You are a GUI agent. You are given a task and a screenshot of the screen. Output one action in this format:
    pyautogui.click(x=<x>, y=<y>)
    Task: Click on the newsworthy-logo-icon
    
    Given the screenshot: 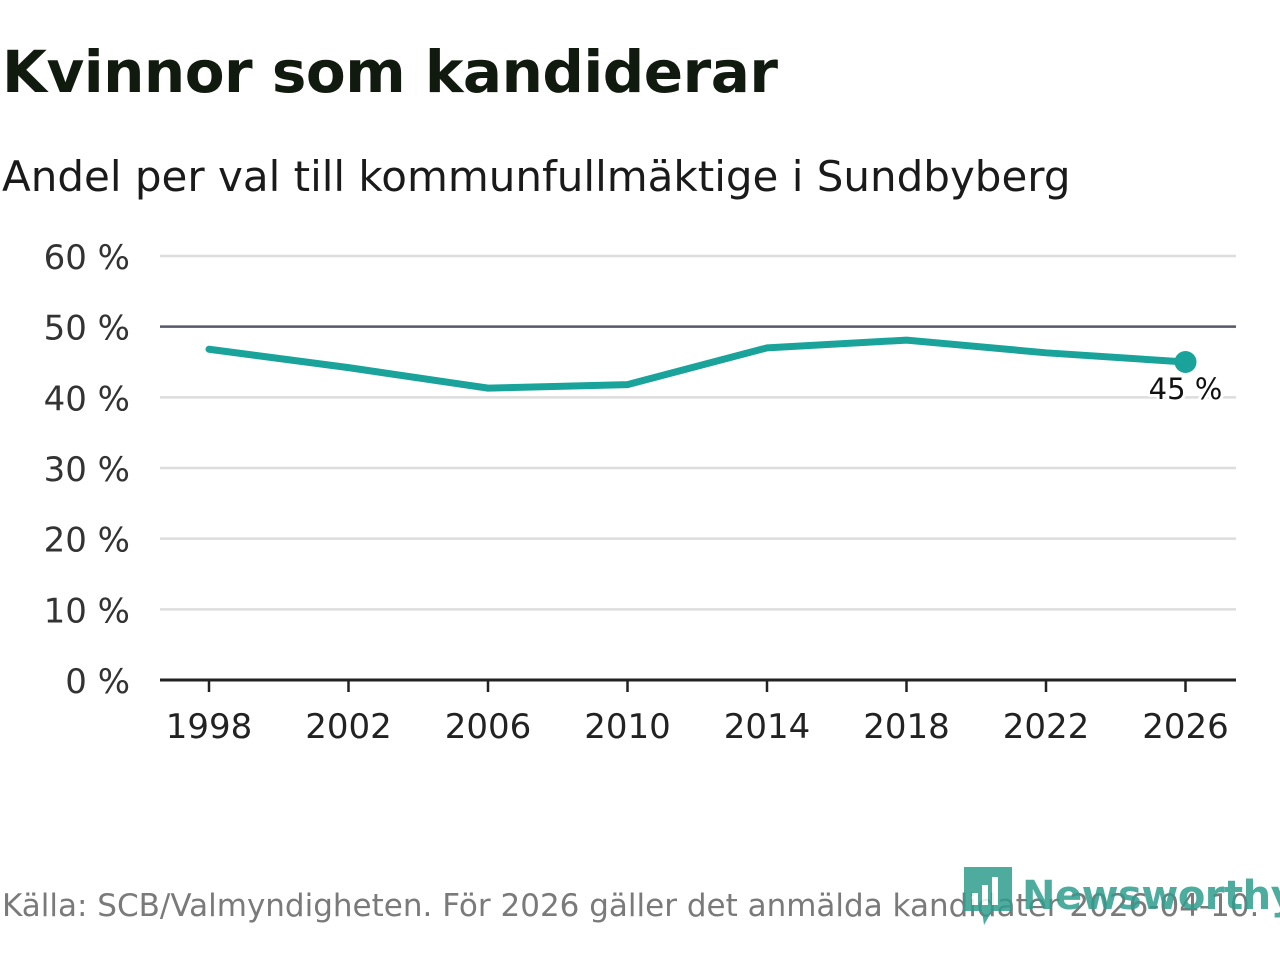 What is the action you would take?
    pyautogui.click(x=988, y=896)
    